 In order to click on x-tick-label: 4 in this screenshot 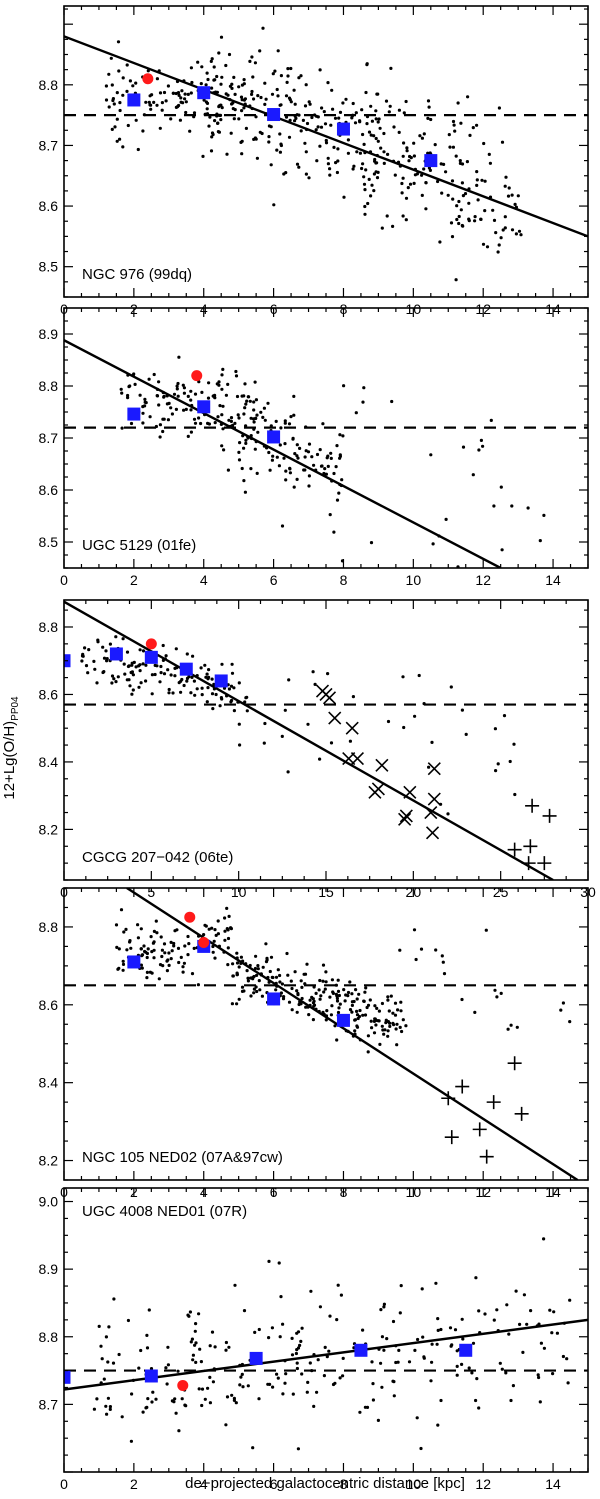, I will do `click(204, 1484)`.